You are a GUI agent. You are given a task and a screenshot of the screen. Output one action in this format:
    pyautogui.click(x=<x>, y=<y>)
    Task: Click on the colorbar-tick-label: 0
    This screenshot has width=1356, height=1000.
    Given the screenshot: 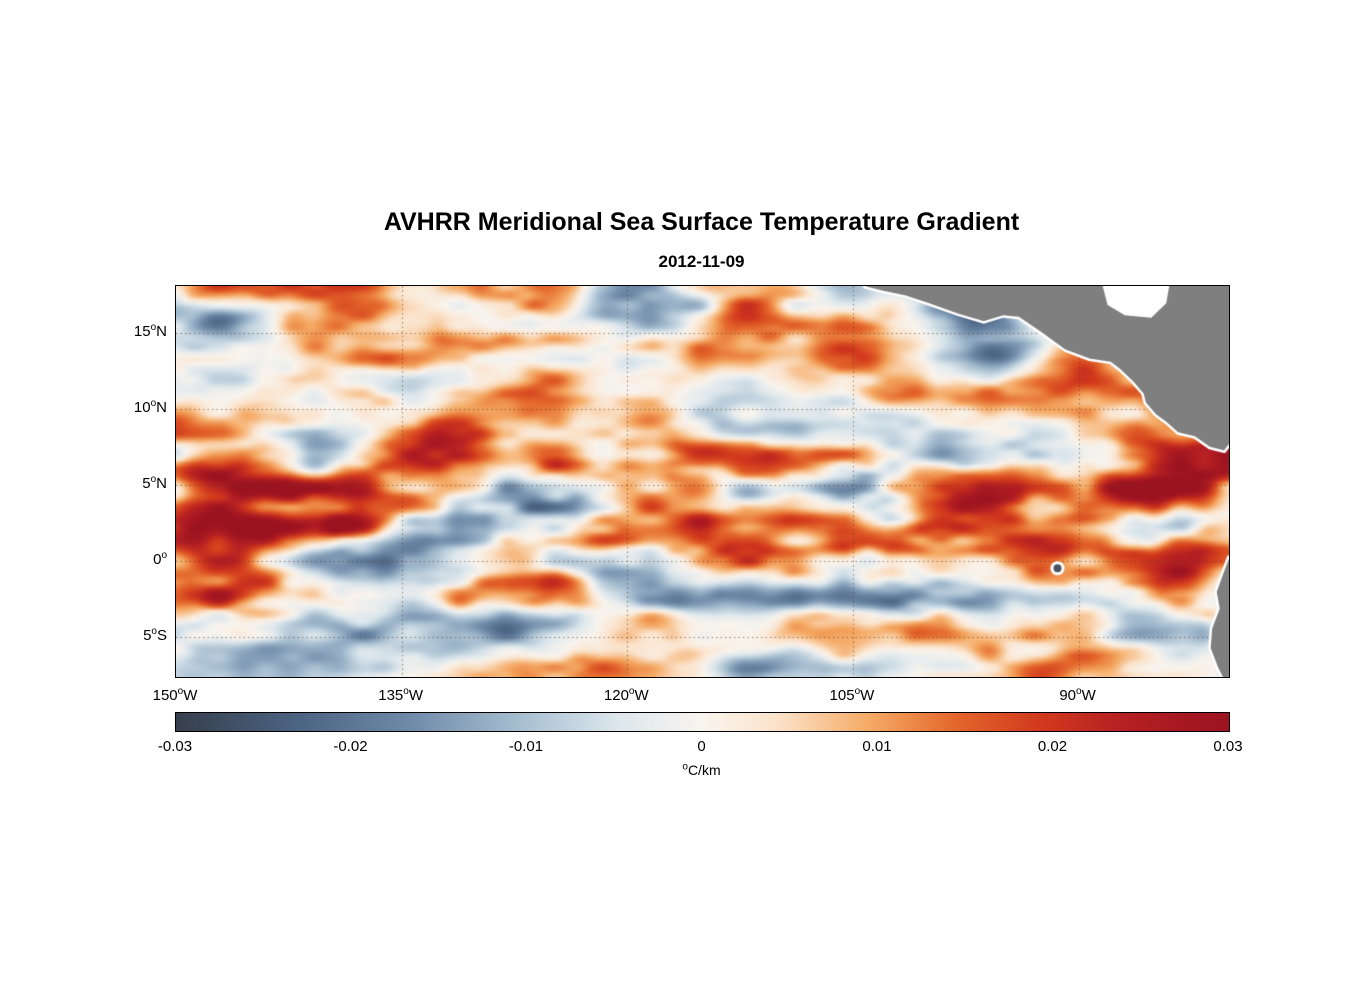 What is the action you would take?
    pyautogui.click(x=701, y=746)
    